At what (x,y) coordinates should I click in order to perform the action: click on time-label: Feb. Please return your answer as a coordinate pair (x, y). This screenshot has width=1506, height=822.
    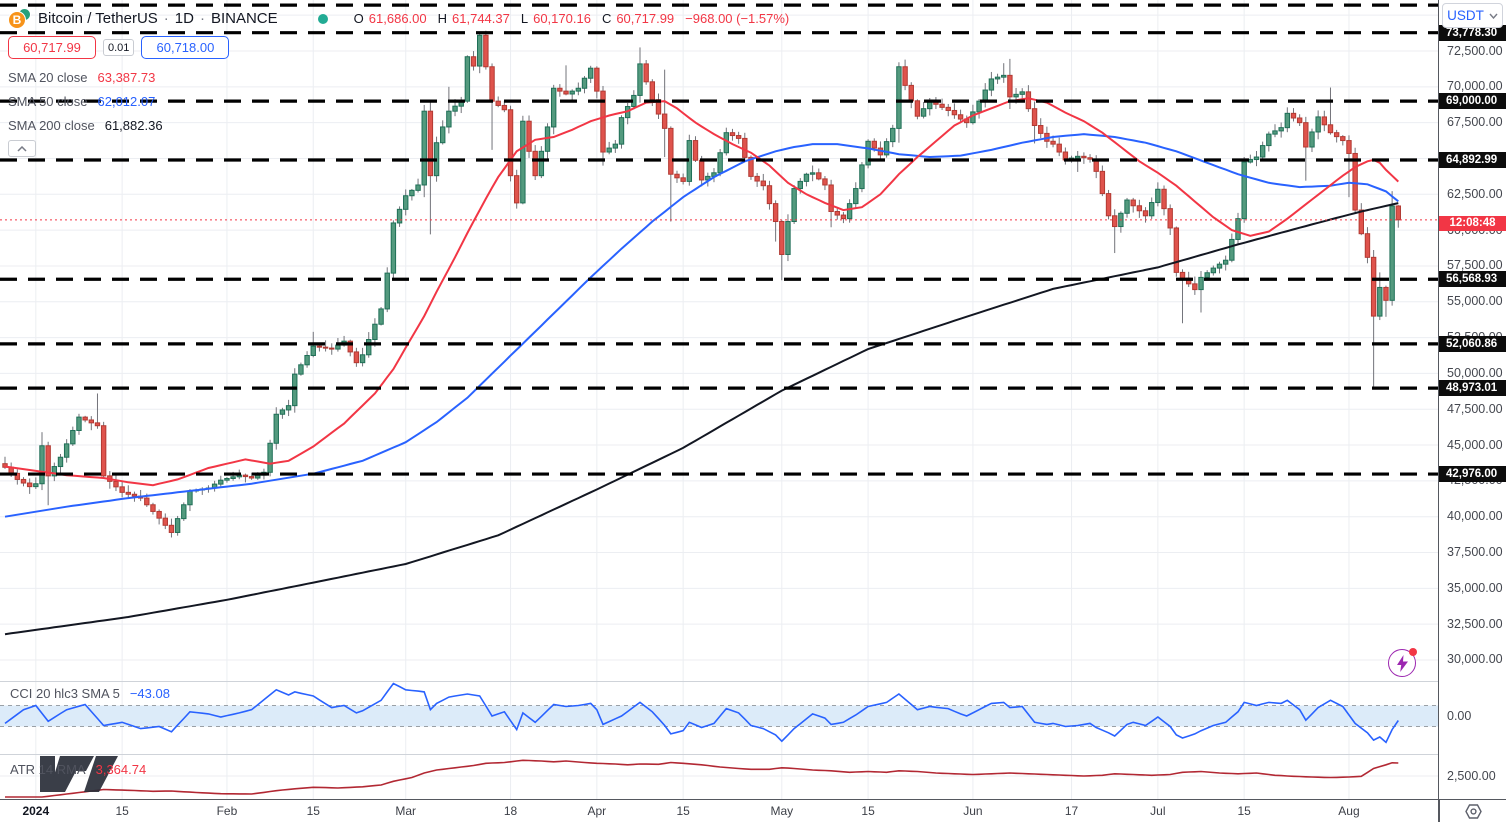
    Looking at the image, I should click on (227, 811).